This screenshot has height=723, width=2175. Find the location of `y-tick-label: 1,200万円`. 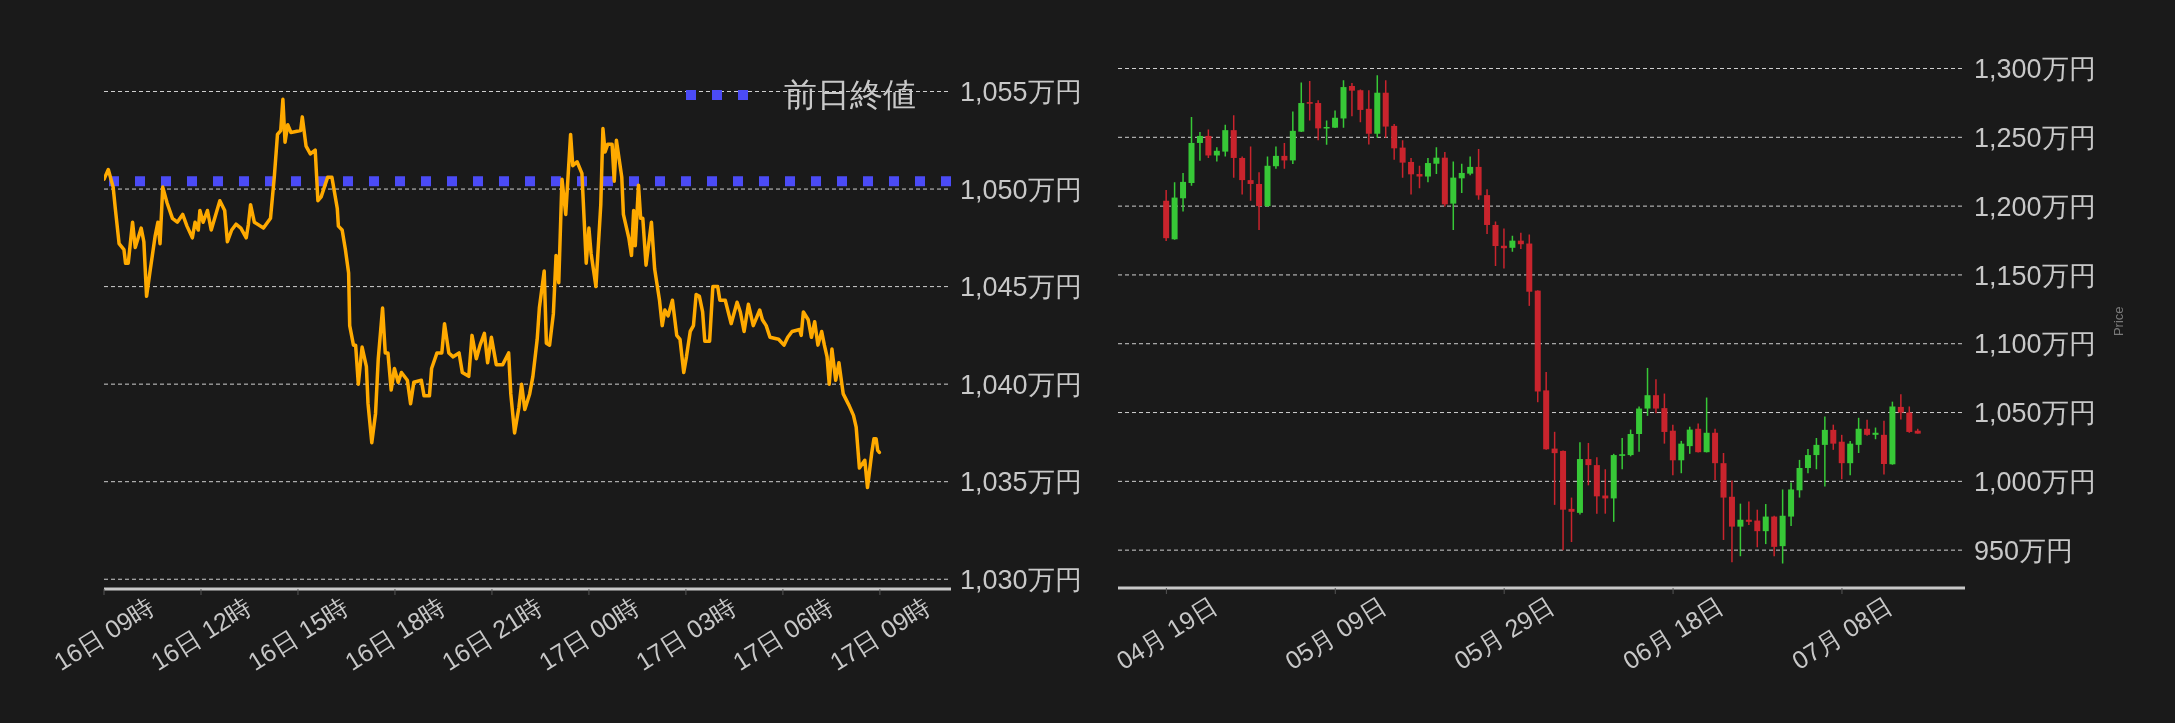

y-tick-label: 1,200万円 is located at coordinates (2035, 206).